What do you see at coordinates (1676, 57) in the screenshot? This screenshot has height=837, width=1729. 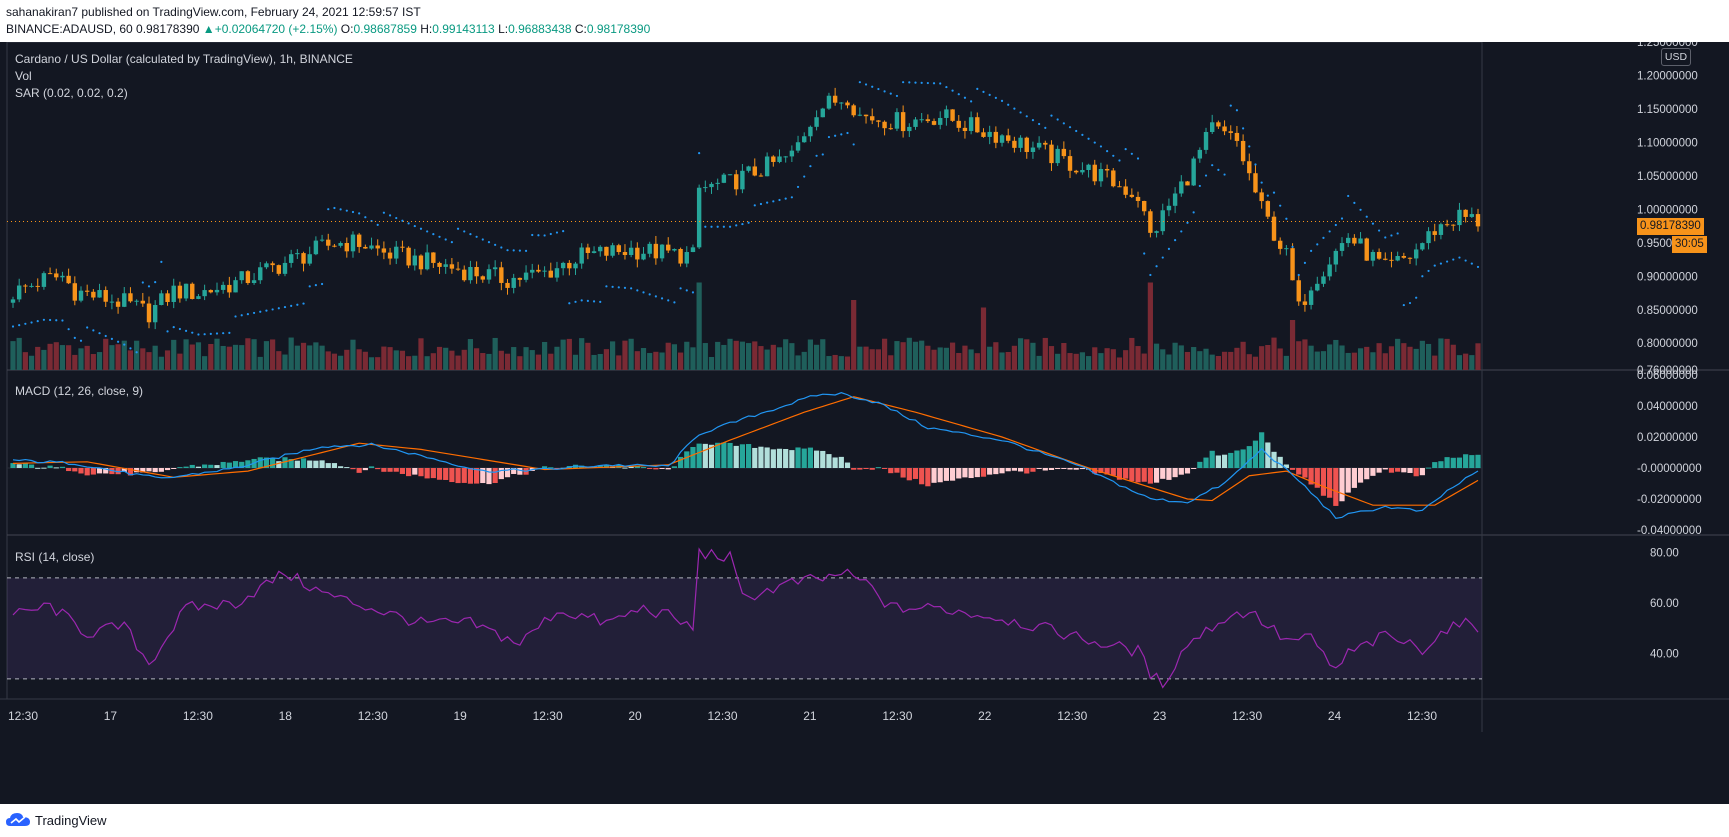 I see `currency-badge: USD` at bounding box center [1676, 57].